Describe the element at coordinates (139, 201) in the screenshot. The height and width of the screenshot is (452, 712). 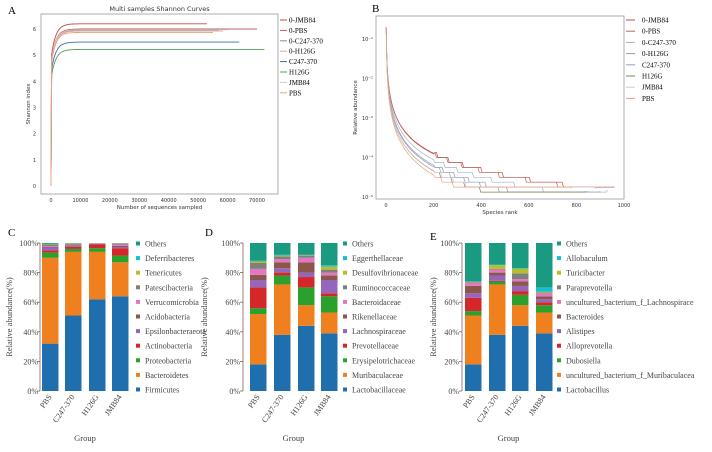
I see `x-tick-label: 30000` at that location.